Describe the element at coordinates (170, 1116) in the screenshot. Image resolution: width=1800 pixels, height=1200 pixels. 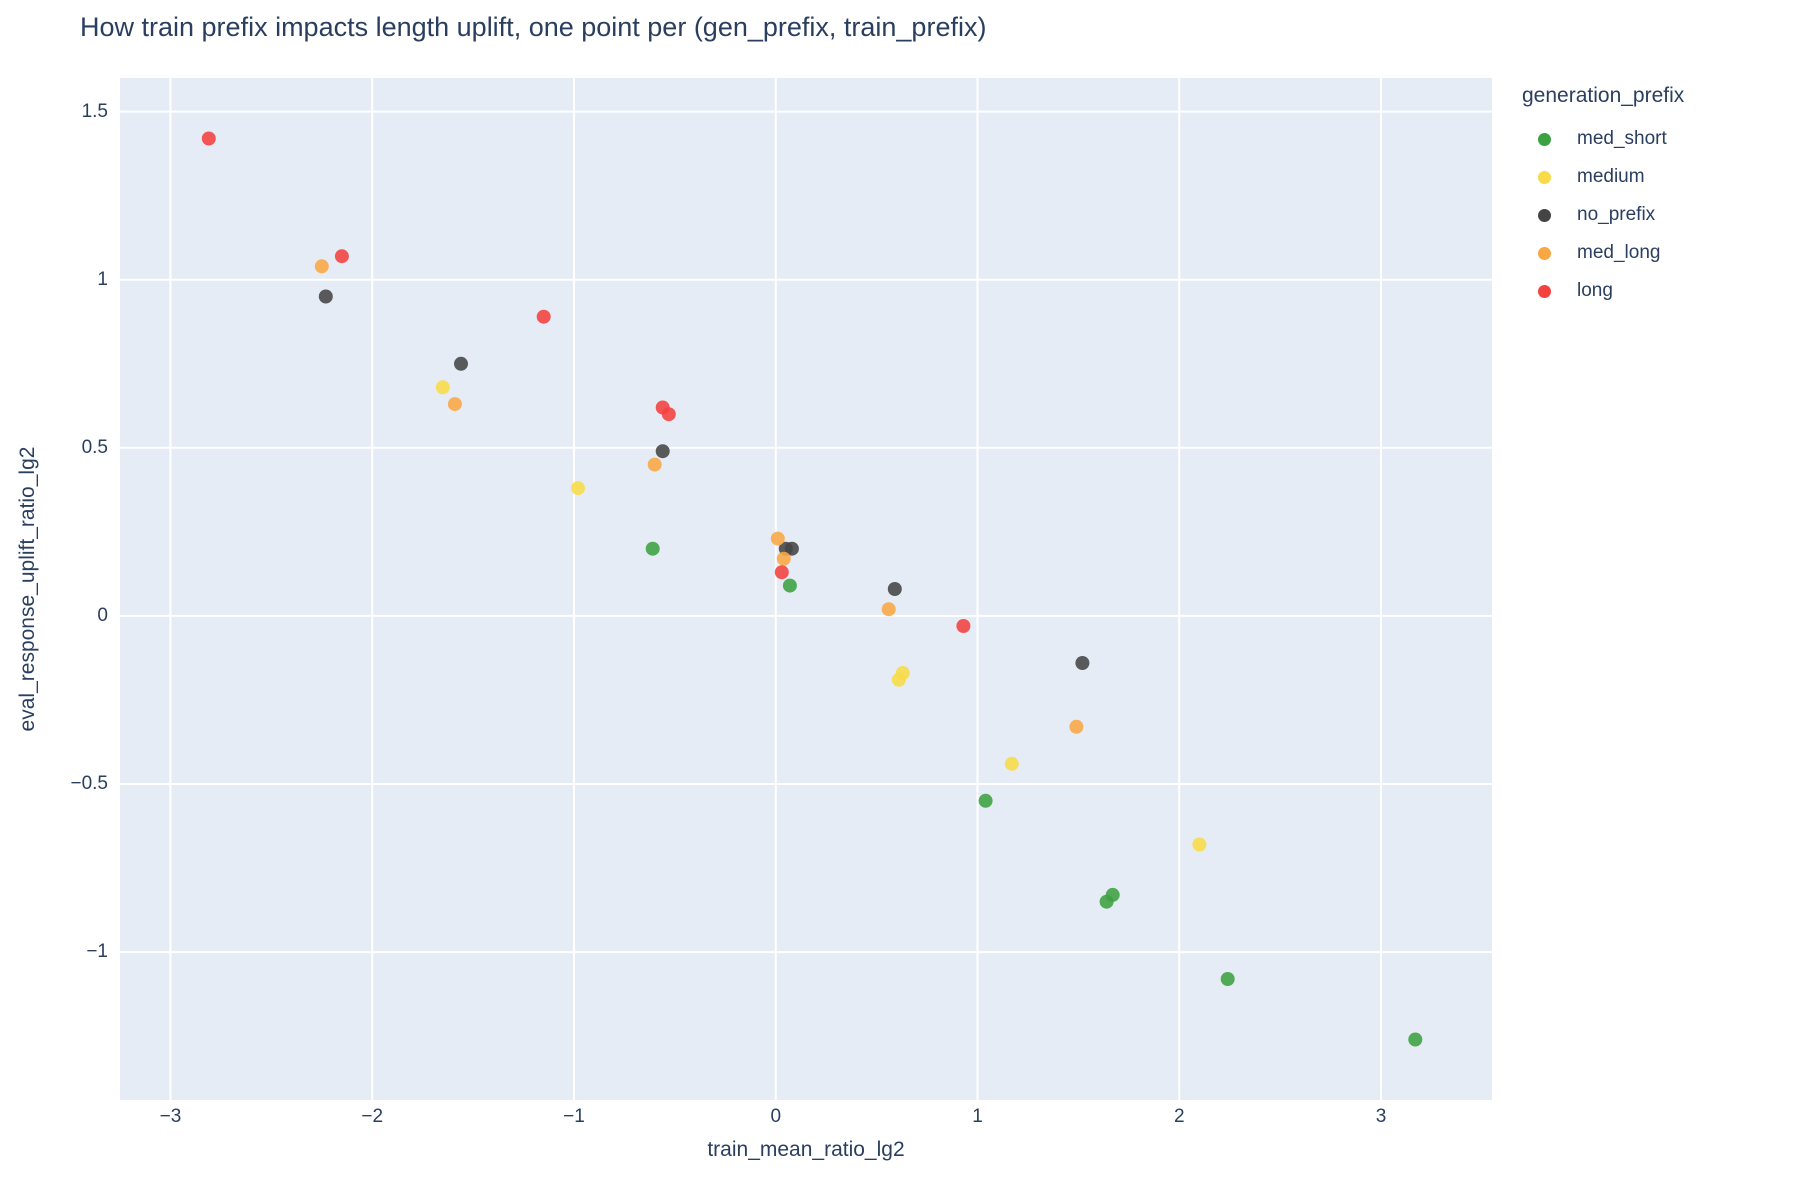
I see `x-tick-label: −3` at that location.